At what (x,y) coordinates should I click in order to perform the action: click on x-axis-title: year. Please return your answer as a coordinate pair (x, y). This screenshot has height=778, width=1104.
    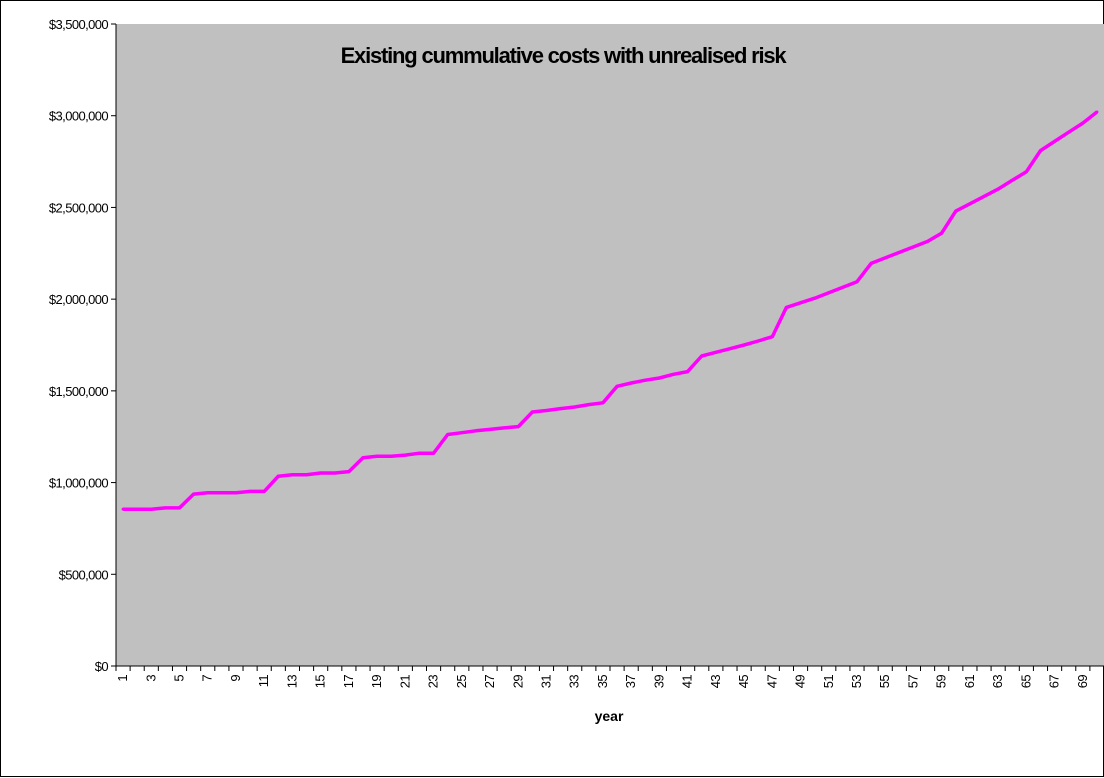
    Looking at the image, I should click on (609, 716).